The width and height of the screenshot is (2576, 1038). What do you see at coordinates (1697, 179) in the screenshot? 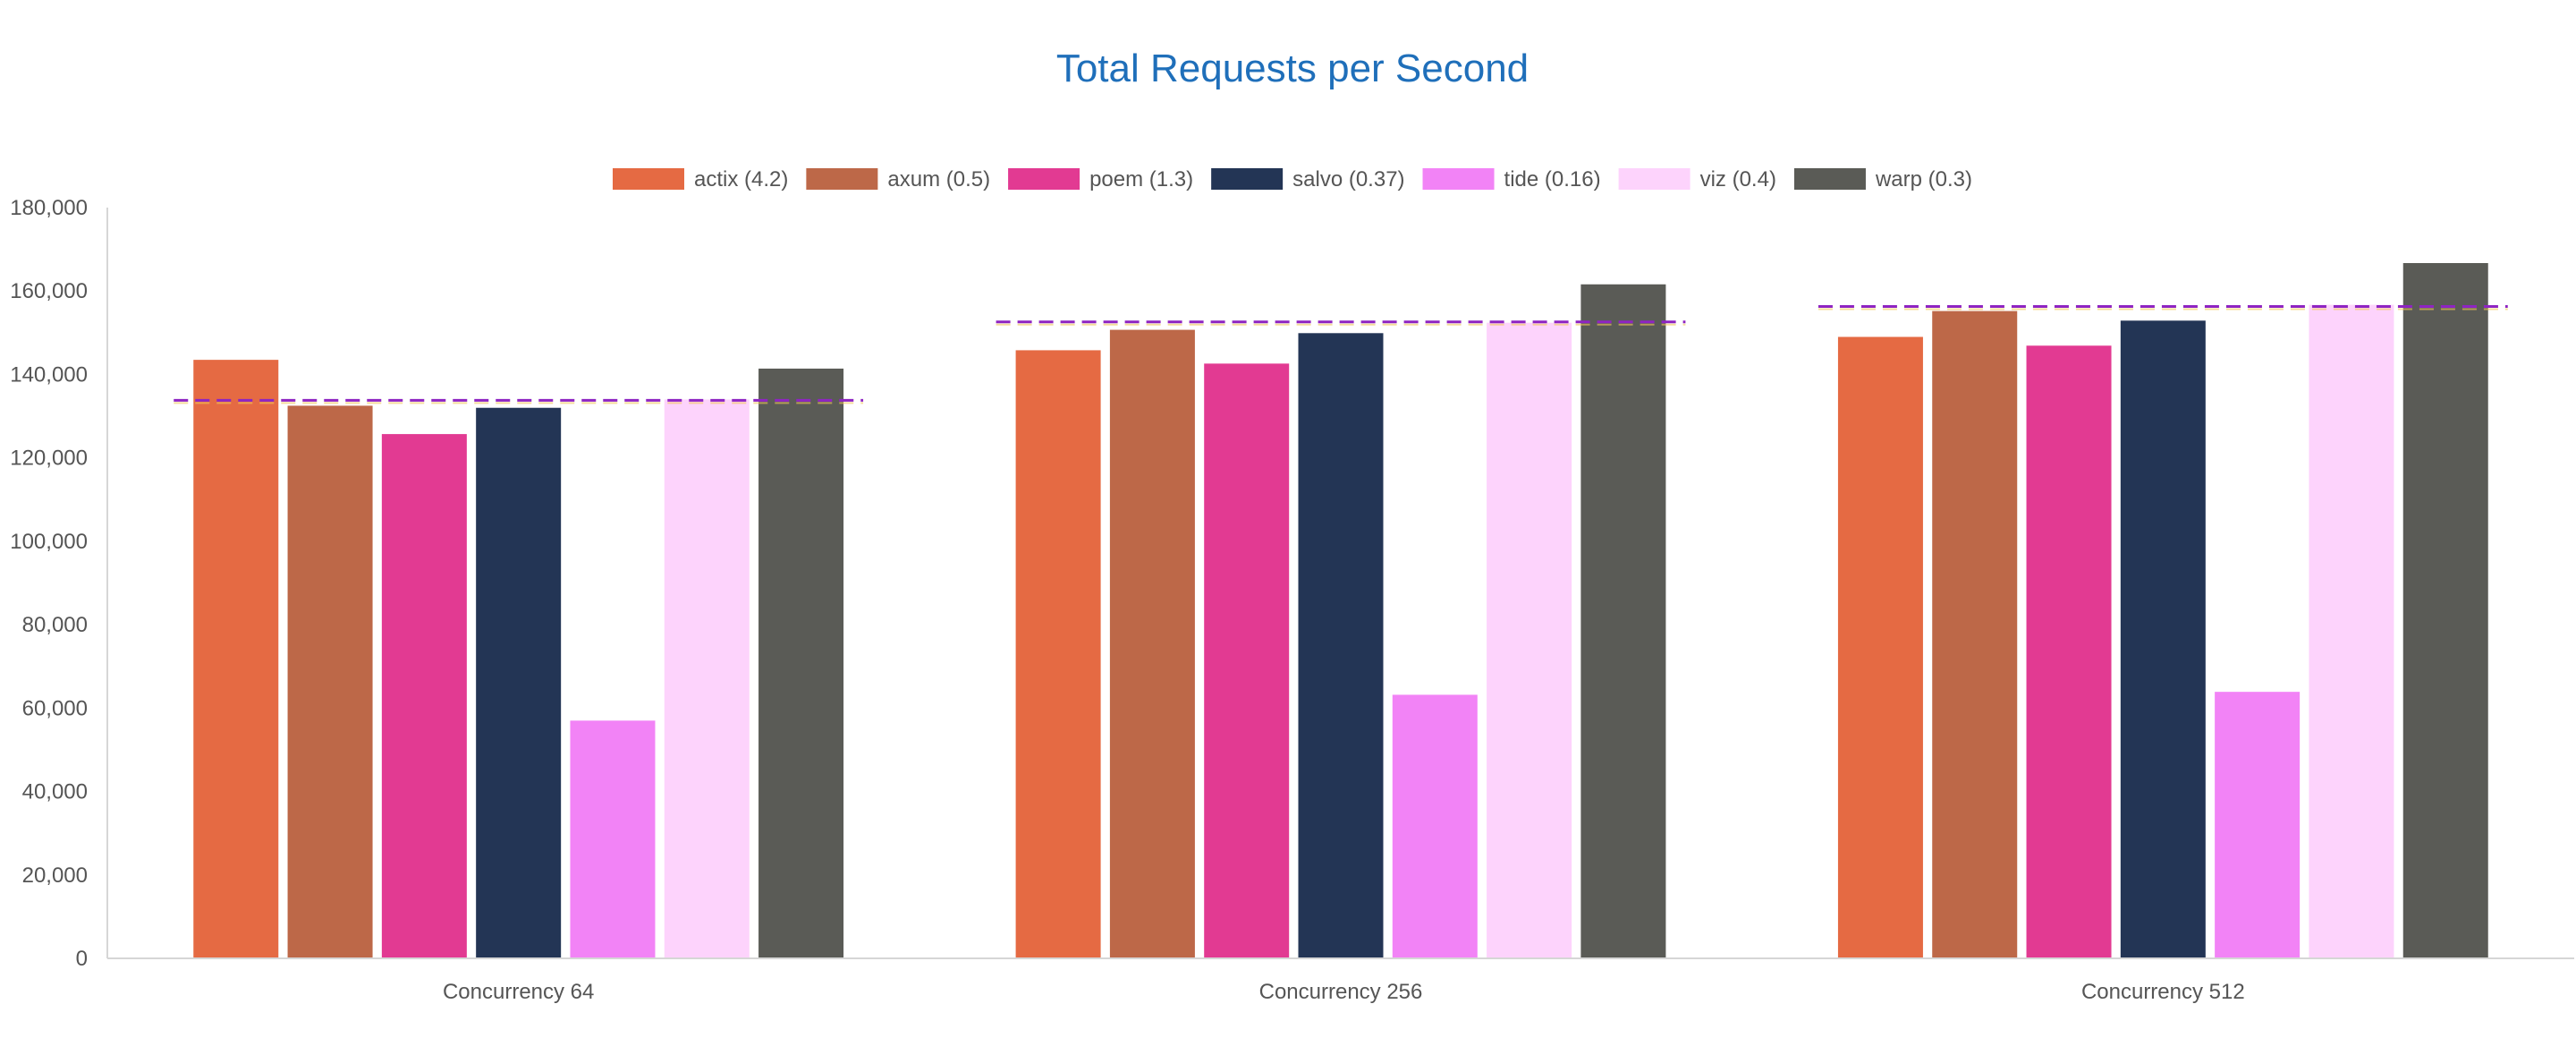
I see `legend-item-viz: viz (0.4)` at bounding box center [1697, 179].